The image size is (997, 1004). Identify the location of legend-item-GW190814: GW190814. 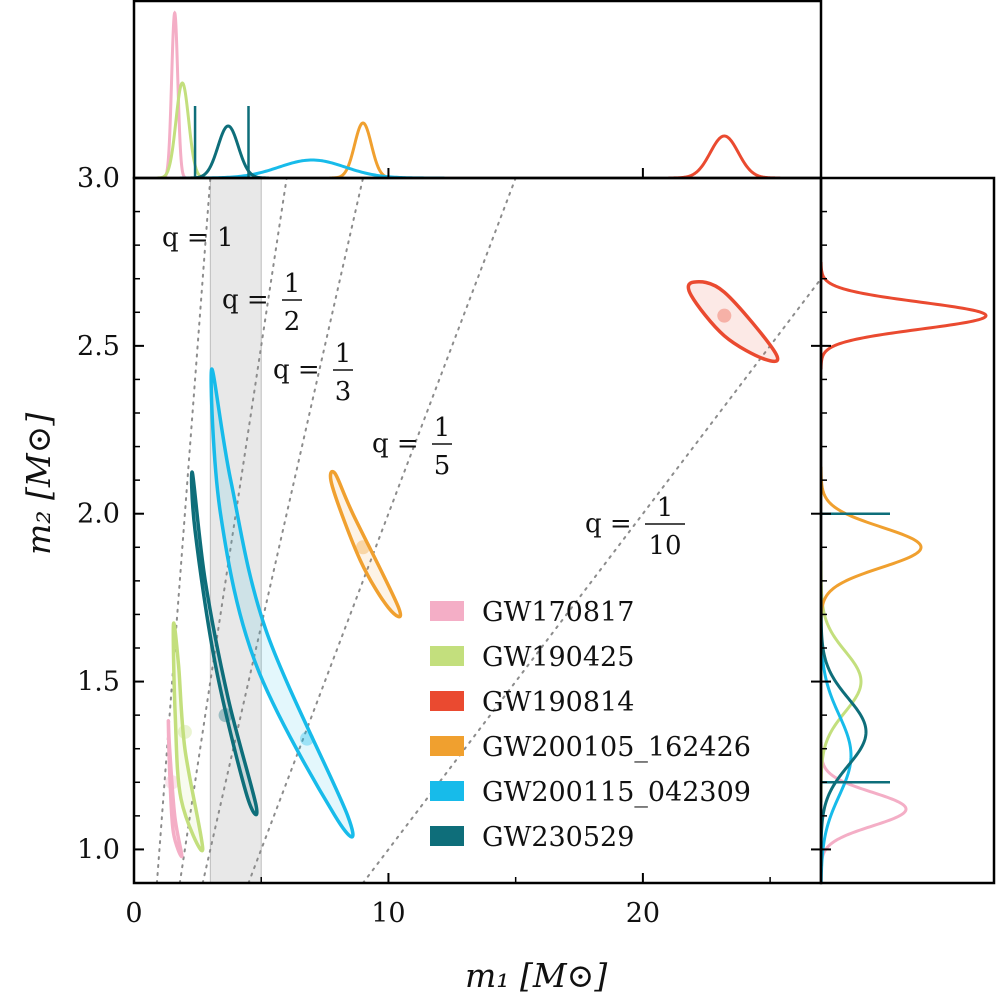
(532, 702).